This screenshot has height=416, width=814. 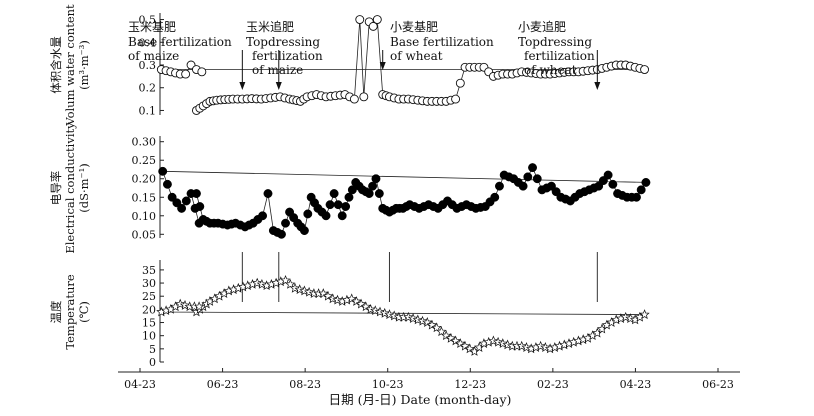 I want to click on y-tick-label: 0.15, so click(x=144, y=197).